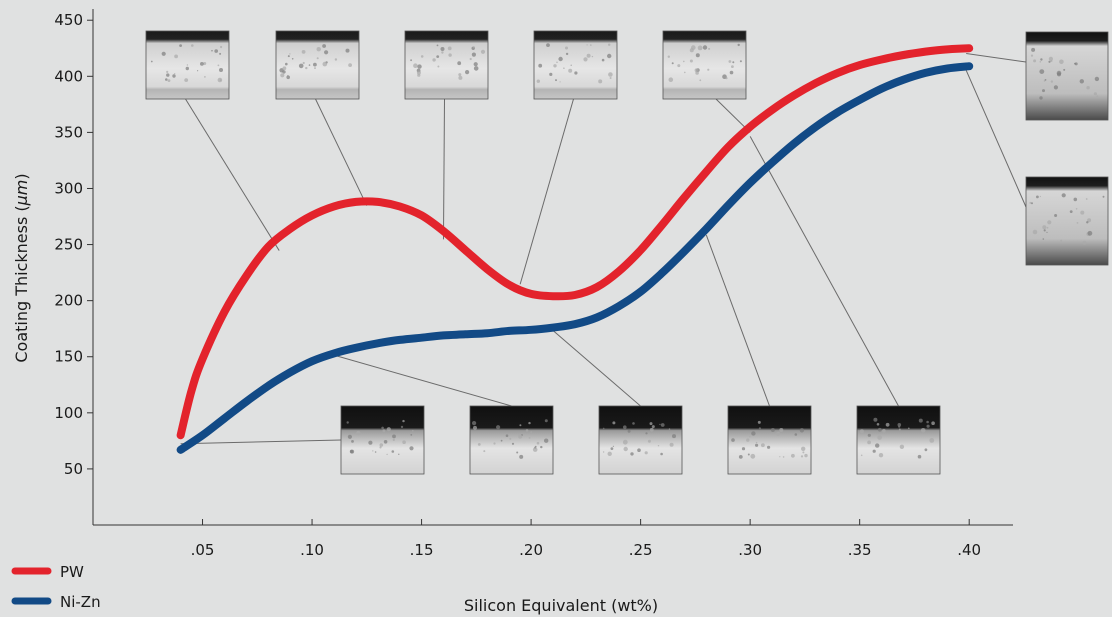  I want to click on y-axis-title: Coating Thickness (μm), so click(21, 267).